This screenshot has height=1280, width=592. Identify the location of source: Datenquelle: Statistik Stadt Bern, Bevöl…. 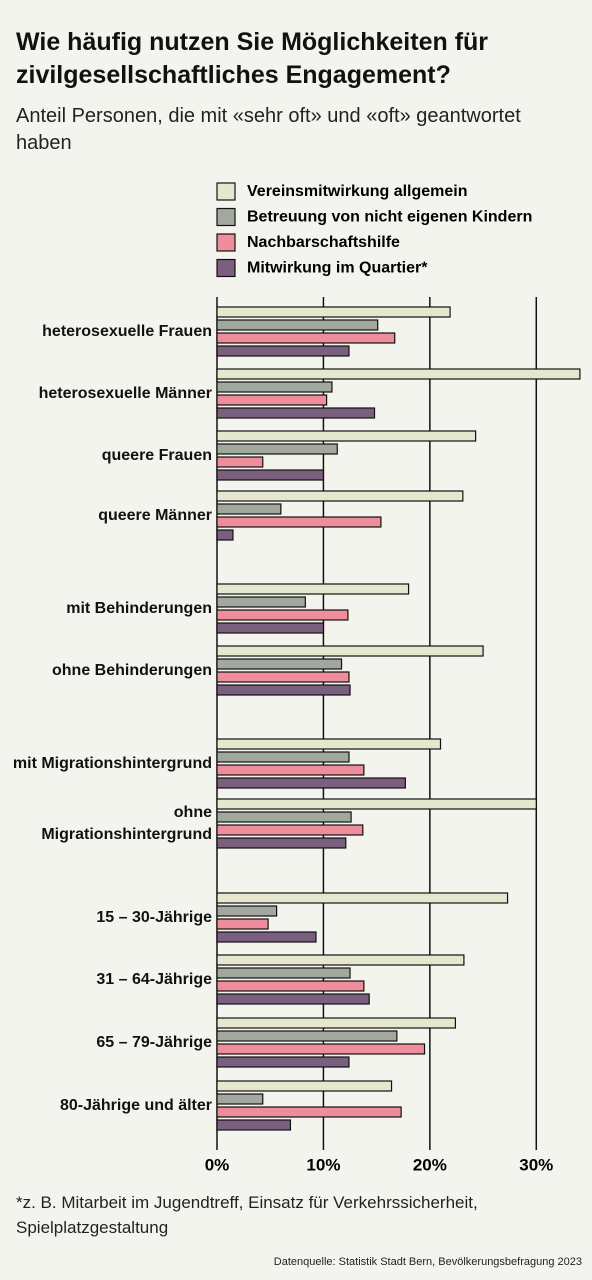
(427, 1262).